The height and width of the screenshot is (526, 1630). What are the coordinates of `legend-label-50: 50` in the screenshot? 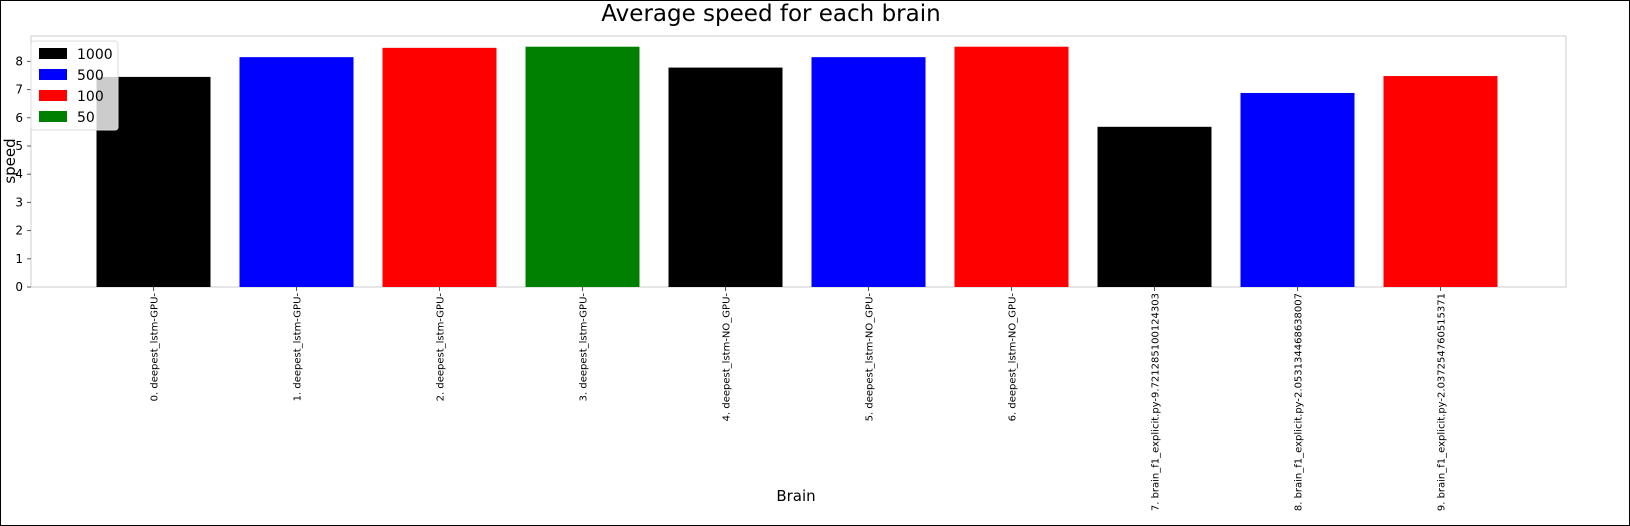 It's located at (86, 118).